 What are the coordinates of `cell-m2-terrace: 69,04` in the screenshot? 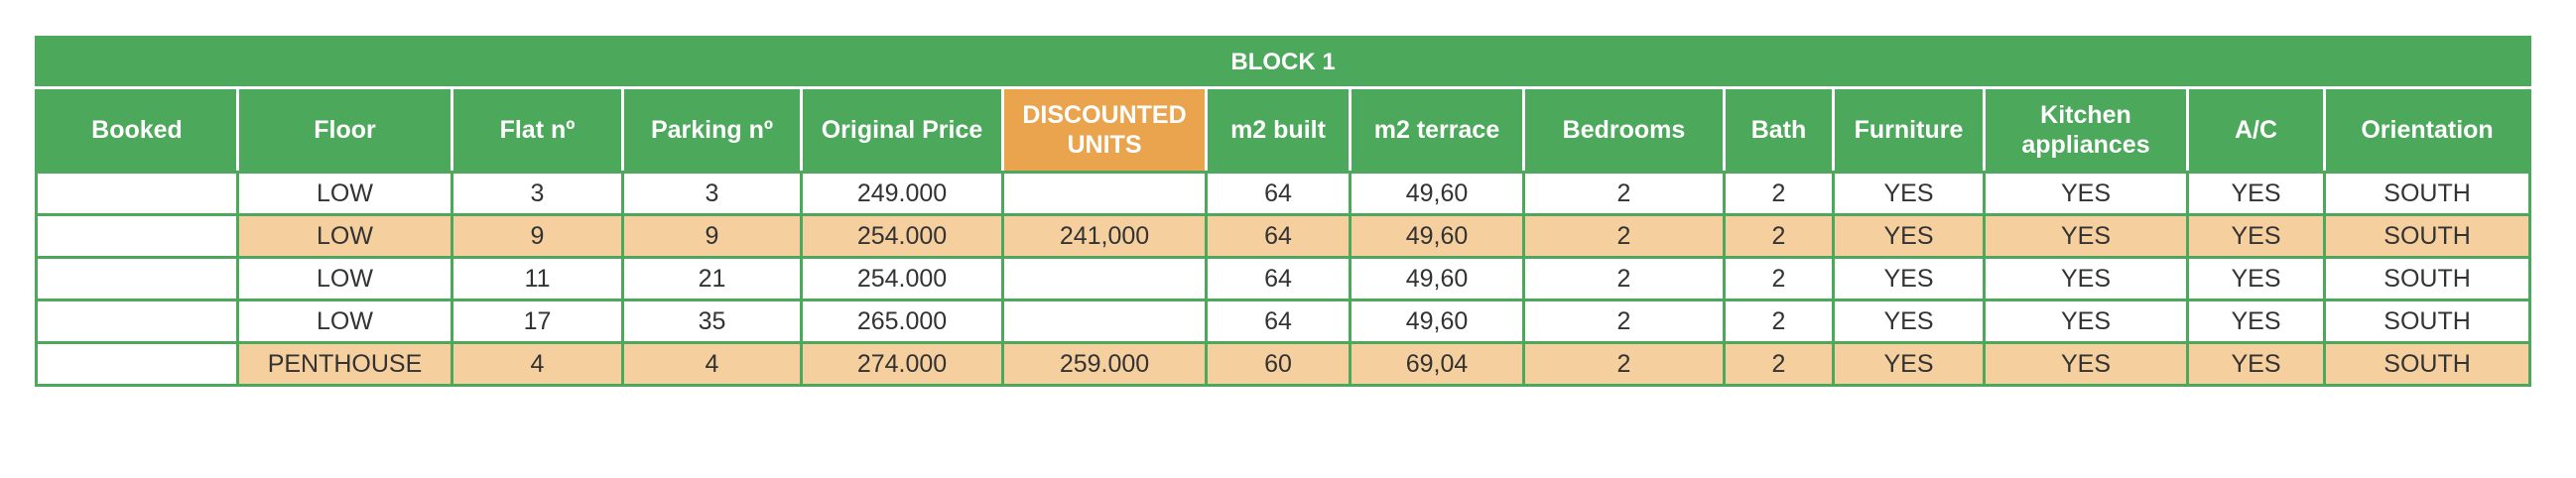 It's located at (1437, 364).